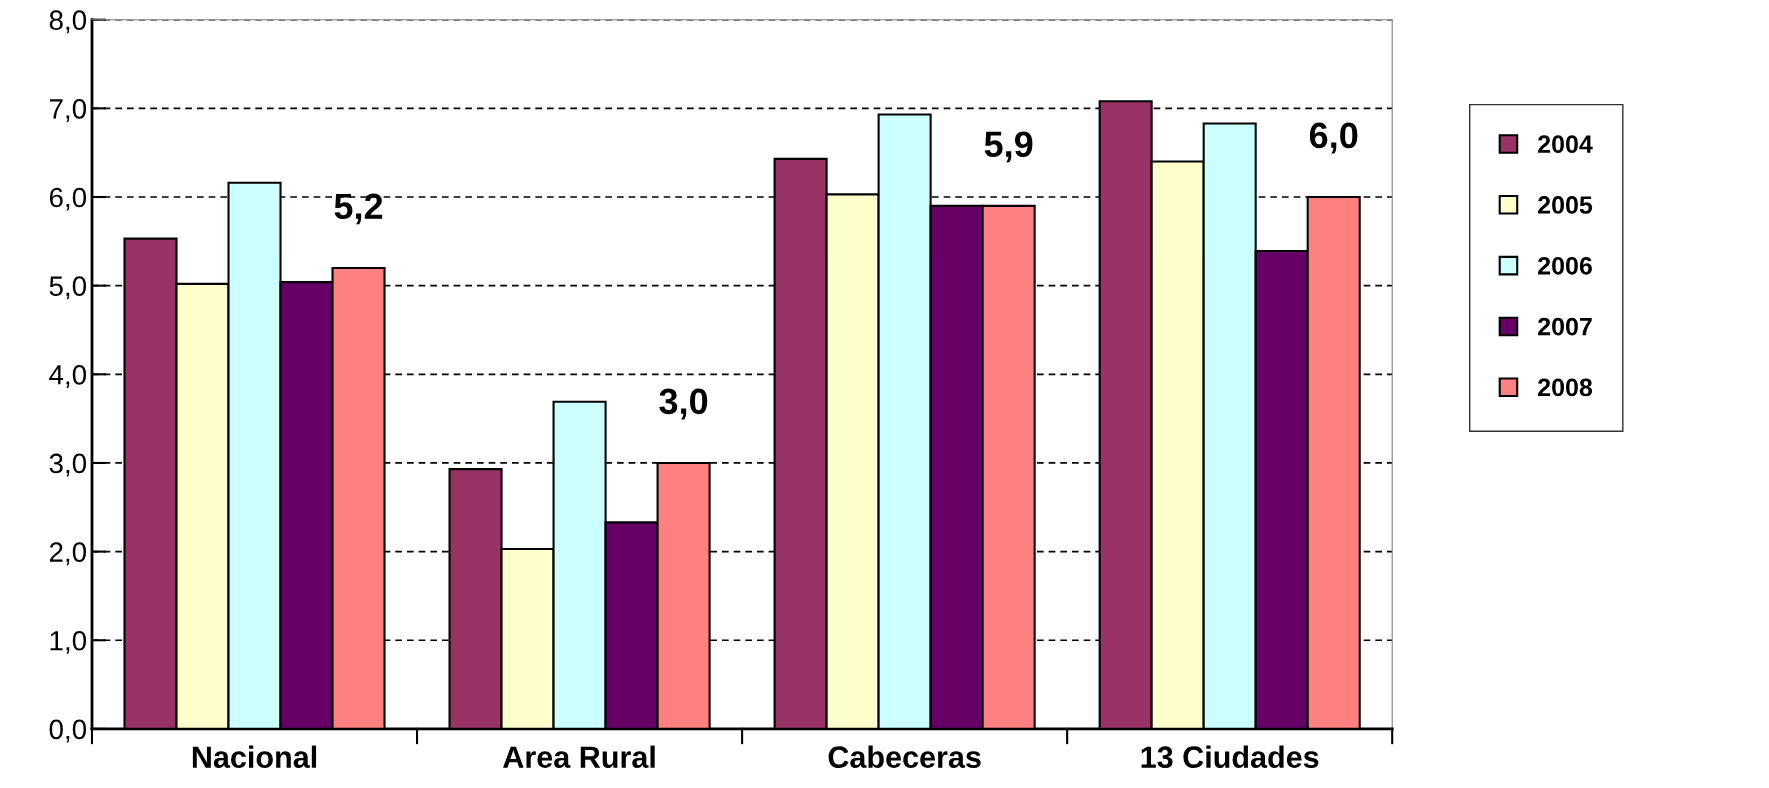 This screenshot has width=1769, height=788. What do you see at coordinates (579, 757) in the screenshot?
I see `x-tick-label: Area Rural` at bounding box center [579, 757].